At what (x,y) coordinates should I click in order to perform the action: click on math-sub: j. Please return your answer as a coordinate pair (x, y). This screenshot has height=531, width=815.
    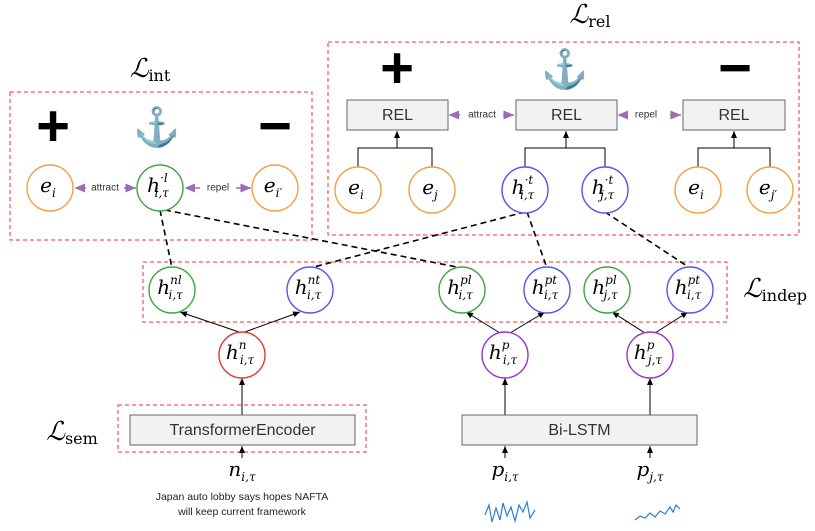
    Looking at the image, I should click on (434, 195).